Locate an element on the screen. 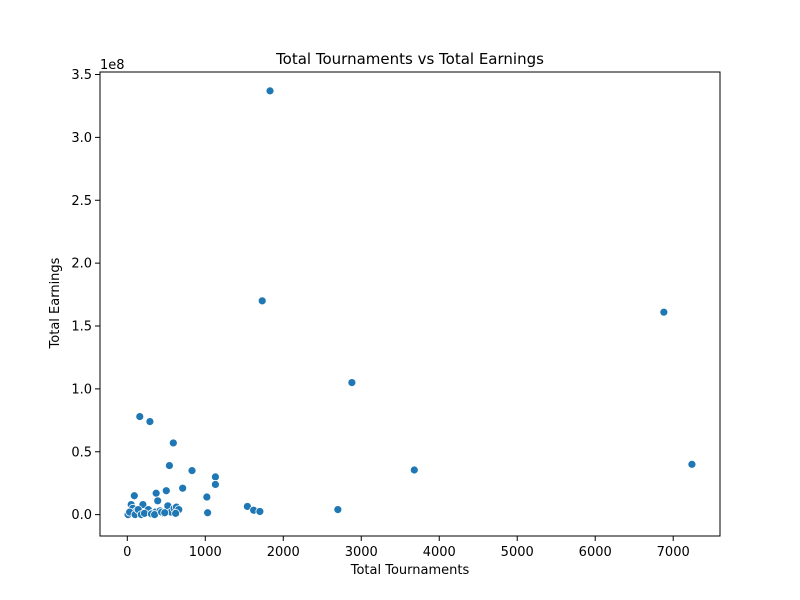 Image resolution: width=800 pixels, height=600 pixels. x-tick-label: 7000 is located at coordinates (673, 552).